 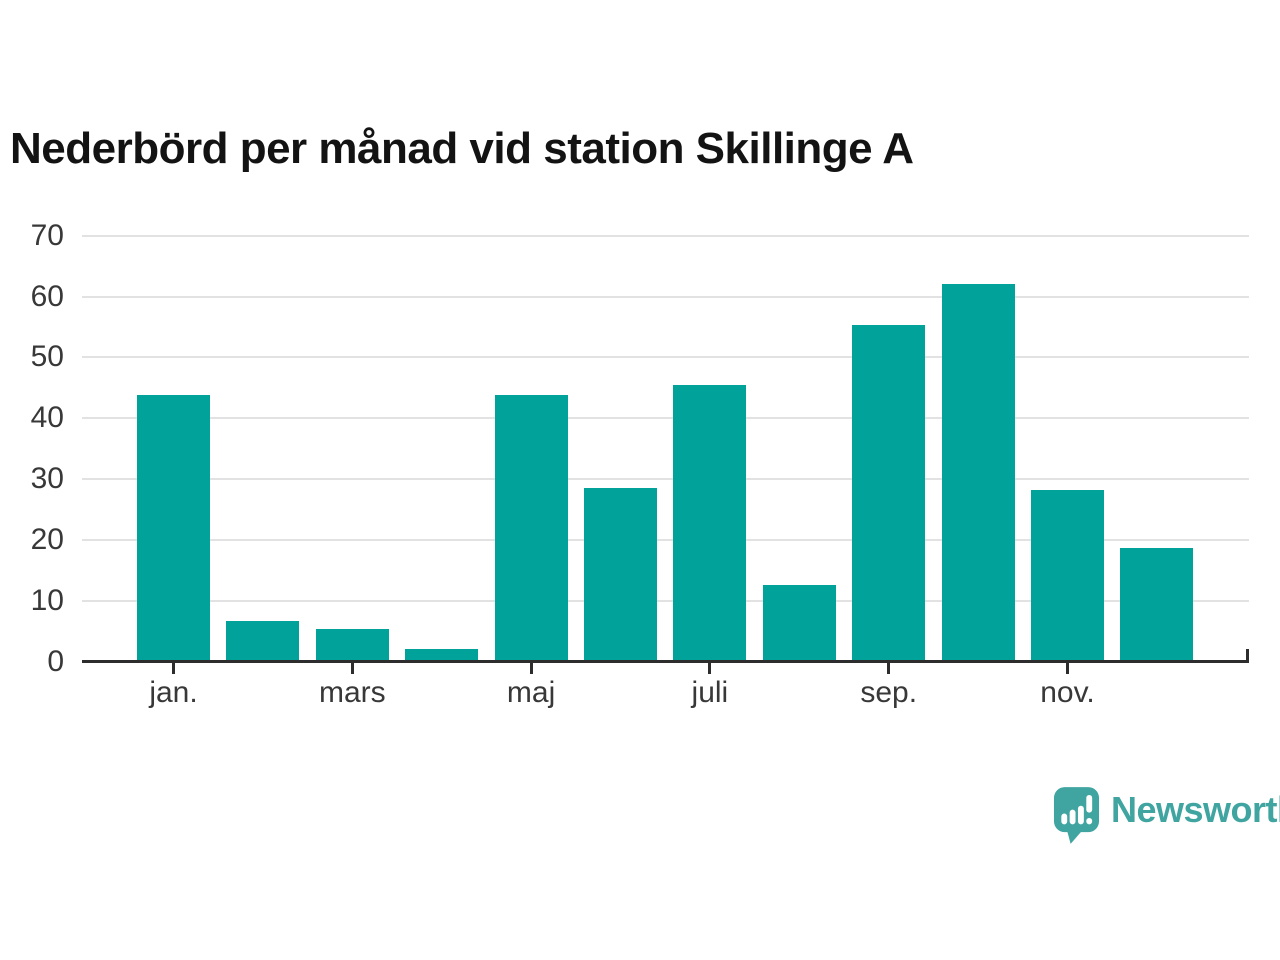 What do you see at coordinates (1157, 604) in the screenshot?
I see `bar-dec` at bounding box center [1157, 604].